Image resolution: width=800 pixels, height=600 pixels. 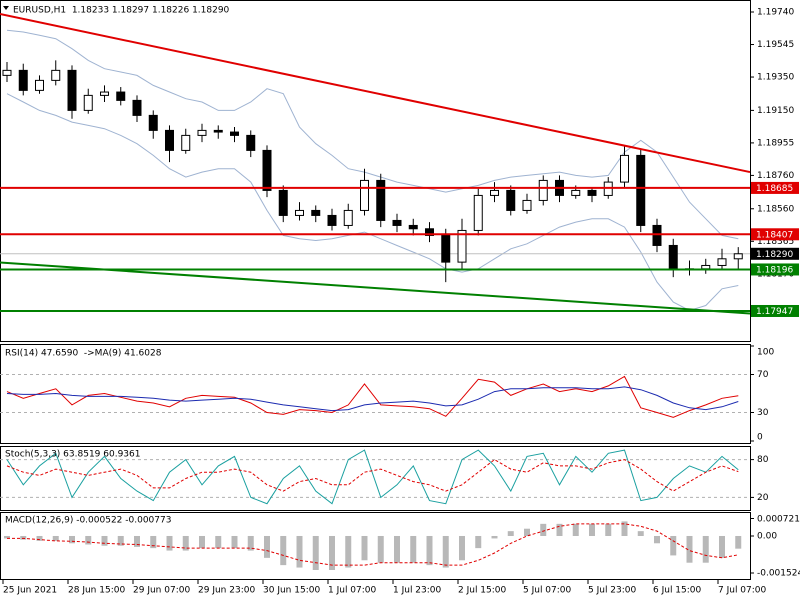 What do you see at coordinates (161, 591) in the screenshot?
I see `x-tick-label: 29 Jun 07:00` at bounding box center [161, 591].